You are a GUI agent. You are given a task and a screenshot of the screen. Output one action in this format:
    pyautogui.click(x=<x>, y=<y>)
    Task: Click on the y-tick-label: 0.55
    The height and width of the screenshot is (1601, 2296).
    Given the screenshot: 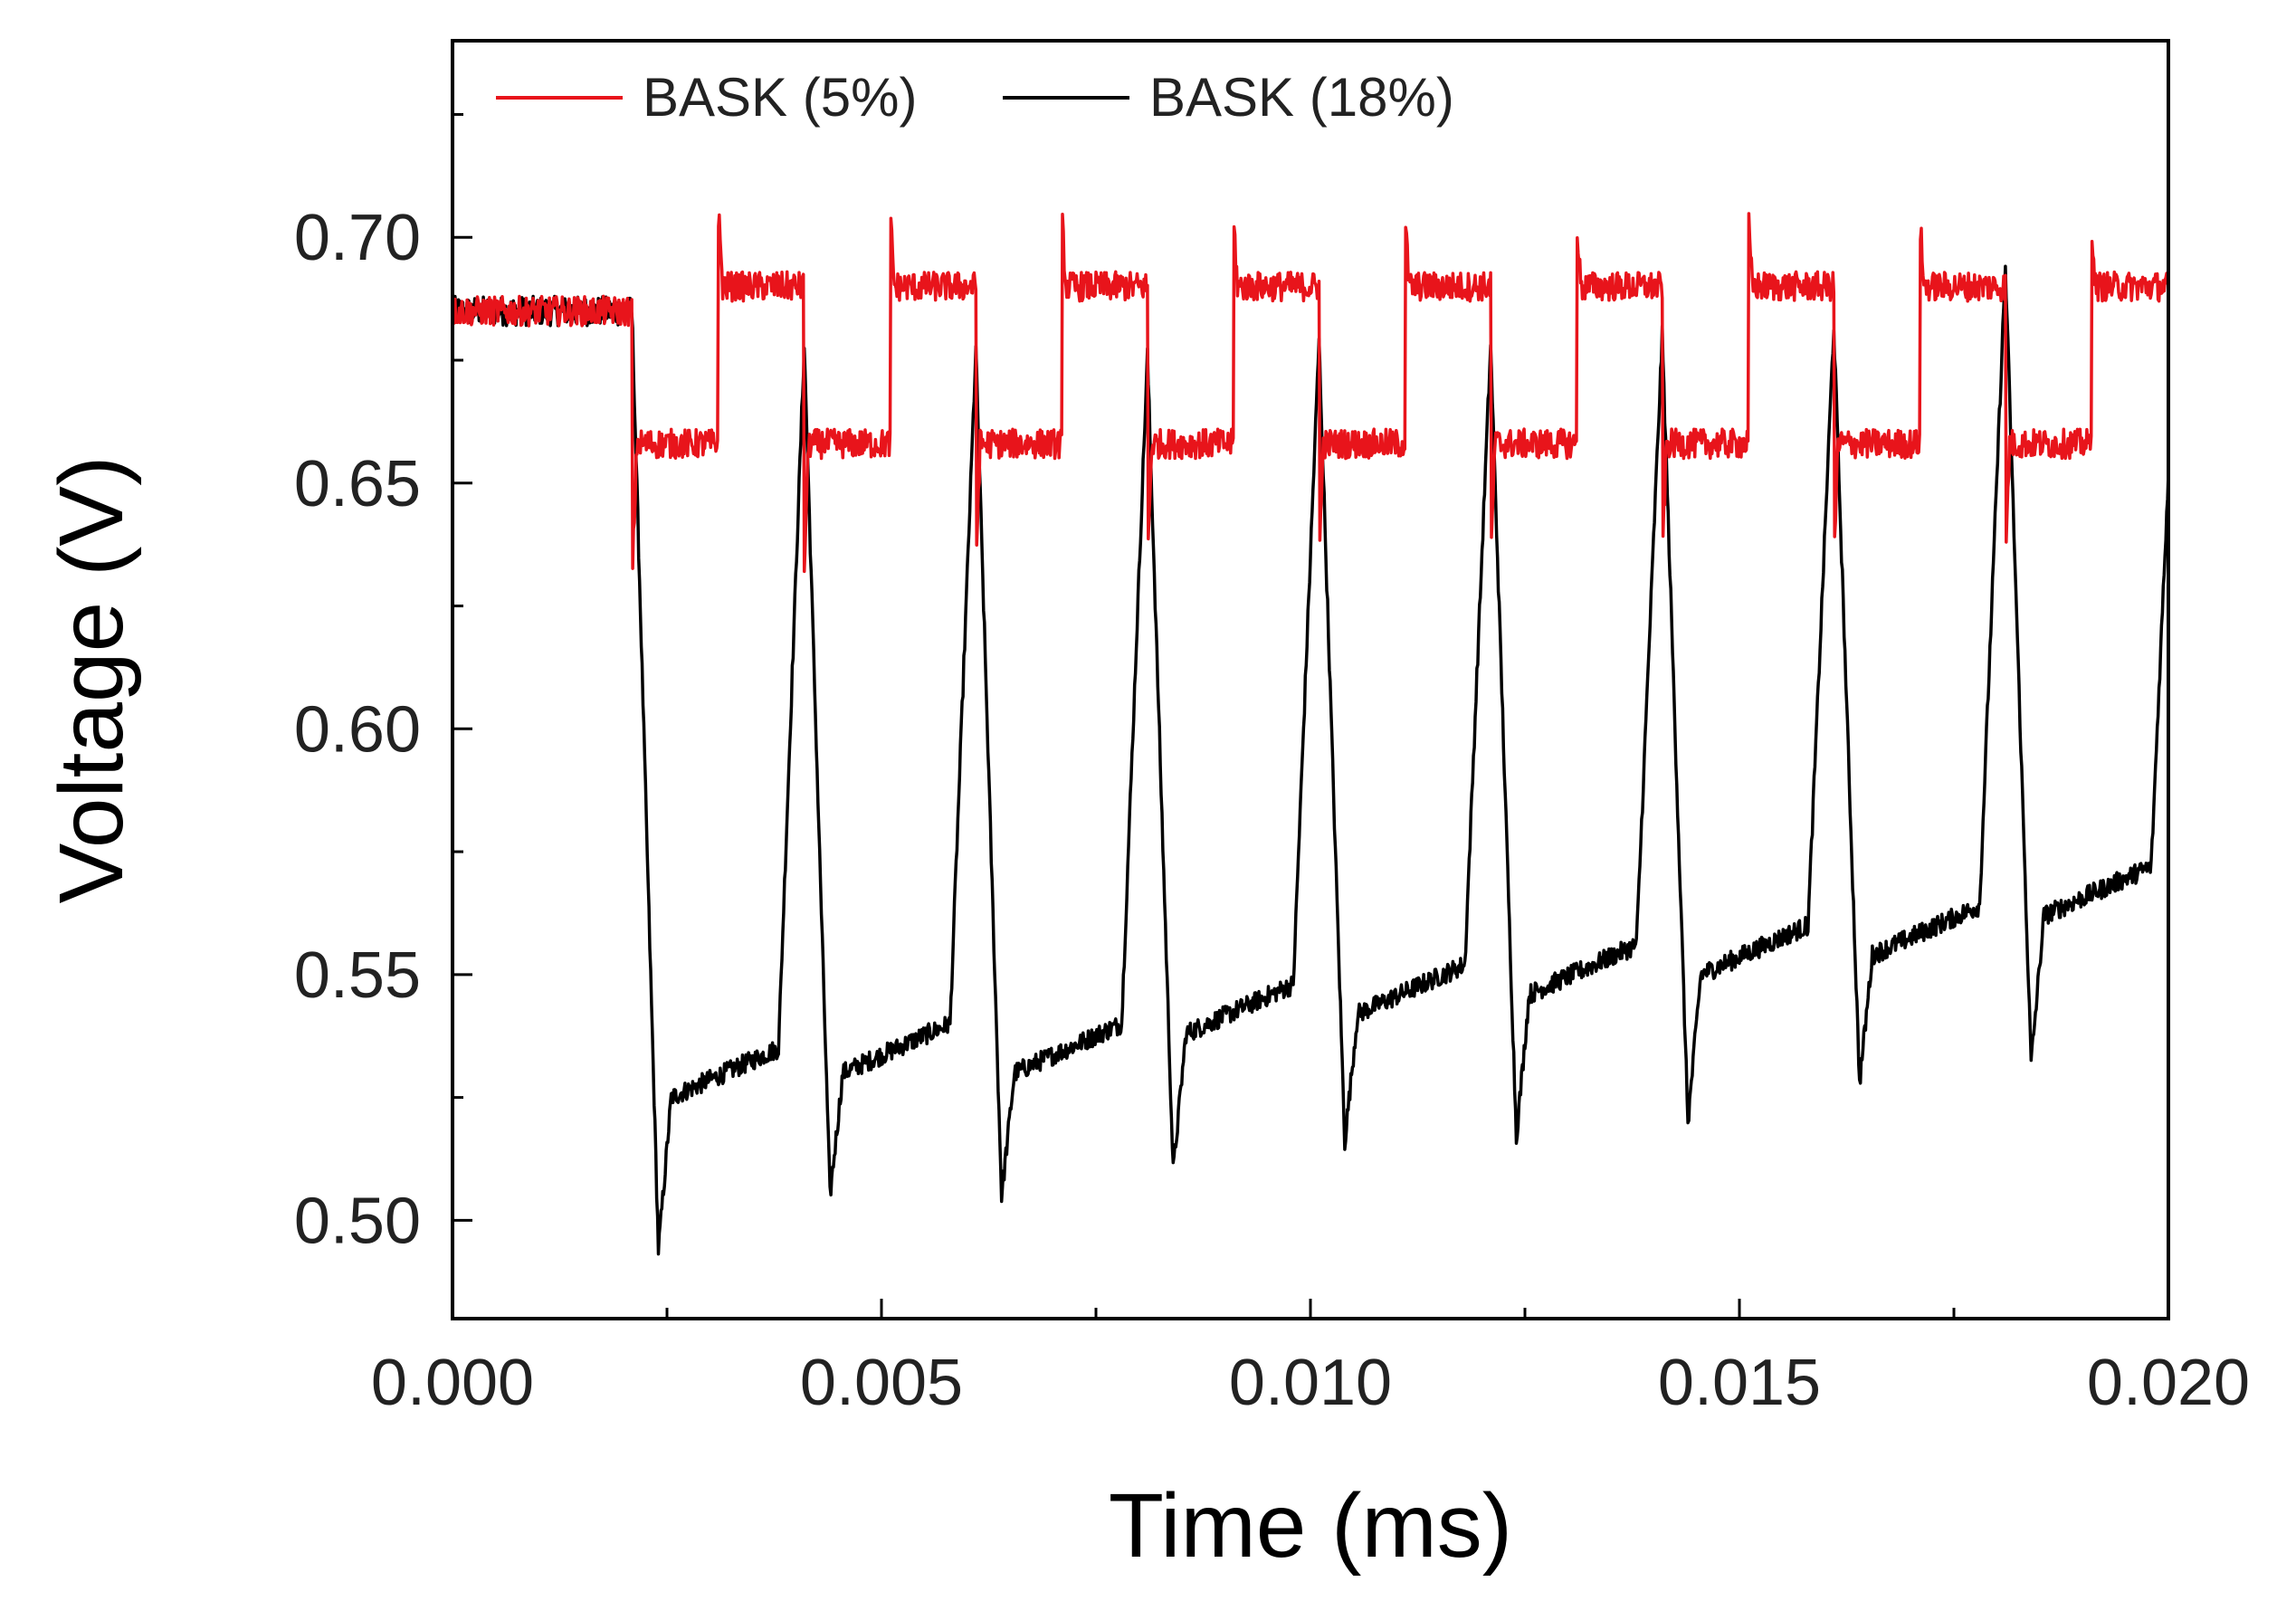 What is the action you would take?
    pyautogui.click(x=358, y=975)
    